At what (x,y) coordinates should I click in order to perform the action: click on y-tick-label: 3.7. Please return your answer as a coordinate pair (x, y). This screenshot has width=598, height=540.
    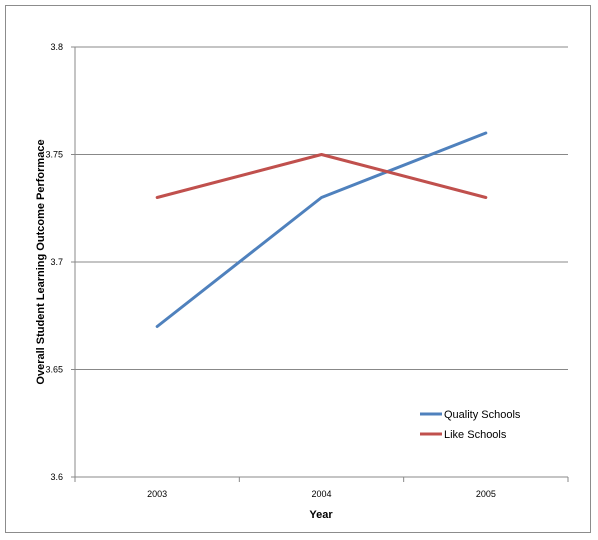
    Looking at the image, I should click on (56, 262).